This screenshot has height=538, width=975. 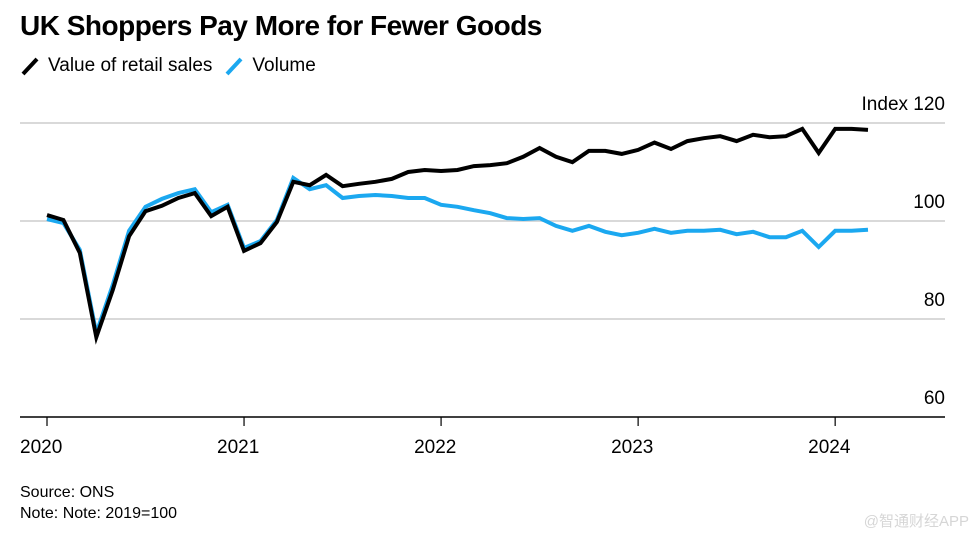 I want to click on footer: Source: ONS Note: Note: 2019=100, so click(x=98, y=503).